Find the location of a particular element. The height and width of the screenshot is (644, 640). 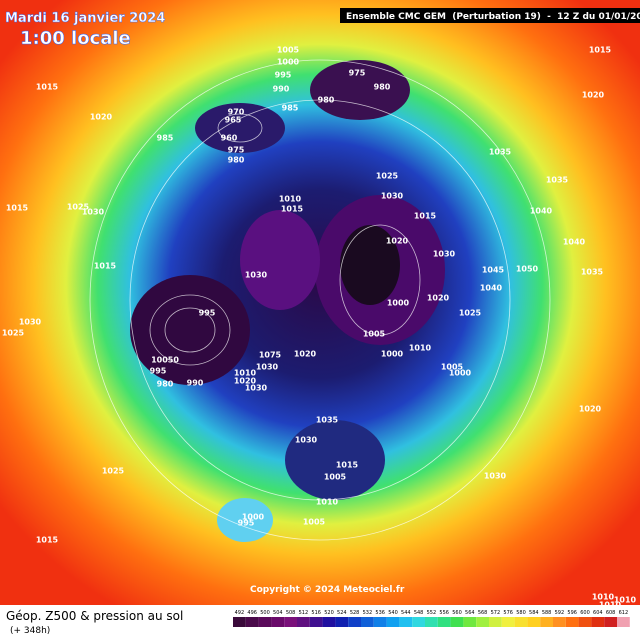

trough-area is located at coordinates (245, 520).